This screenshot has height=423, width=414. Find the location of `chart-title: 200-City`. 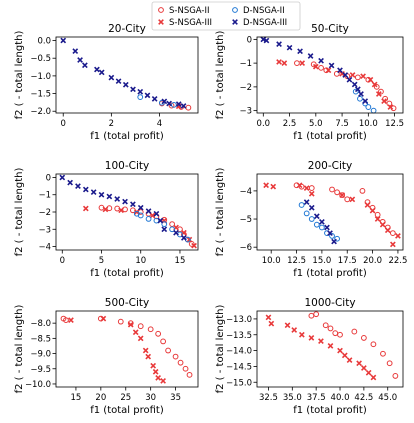

chart-title: 200-City is located at coordinates (330, 166).